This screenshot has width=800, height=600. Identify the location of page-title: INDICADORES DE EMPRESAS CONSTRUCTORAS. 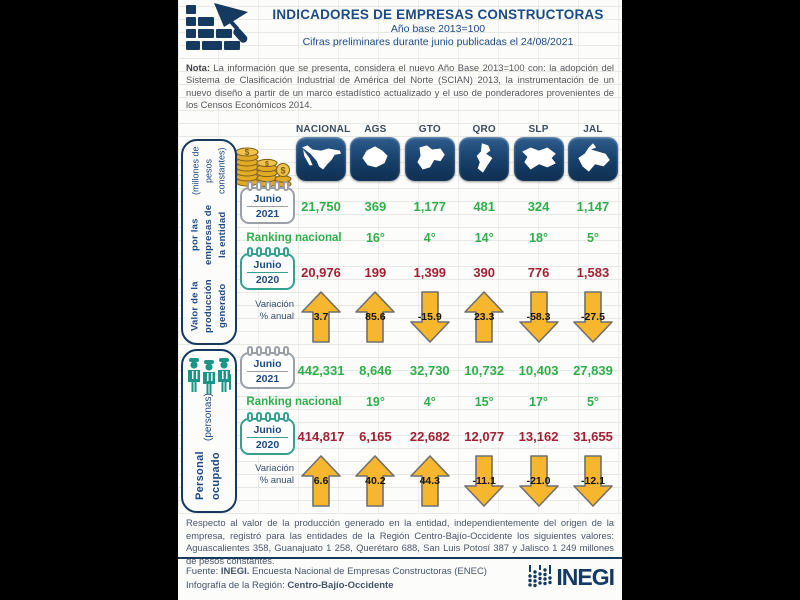
(438, 14).